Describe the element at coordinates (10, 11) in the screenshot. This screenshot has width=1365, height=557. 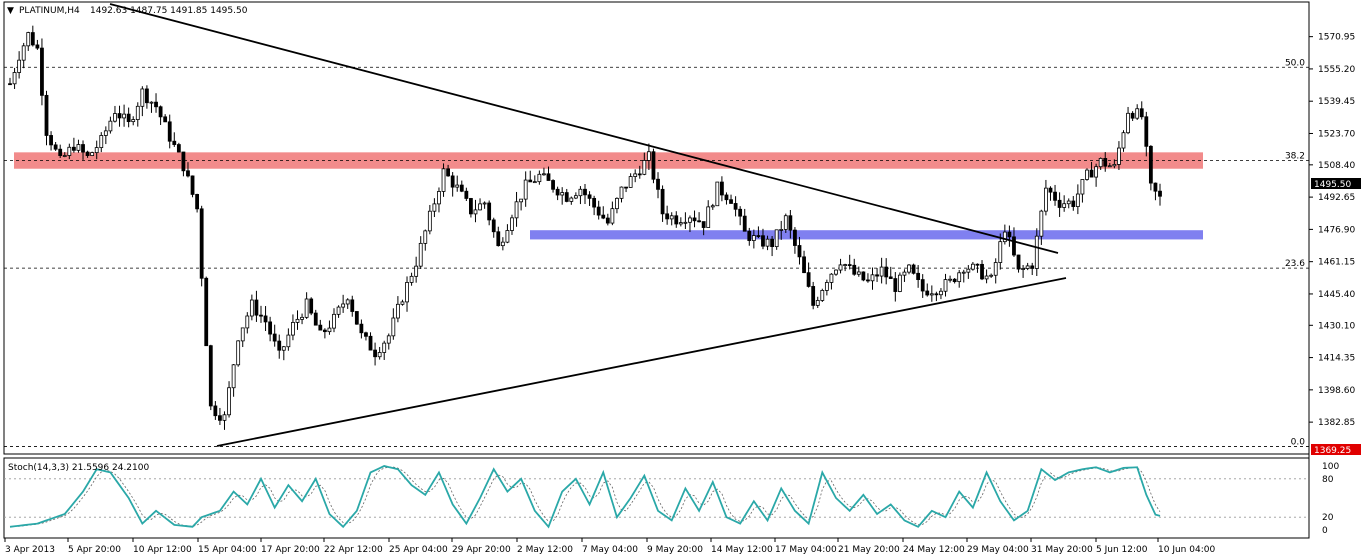
I see `triangle-down-icon: ▼` at that location.